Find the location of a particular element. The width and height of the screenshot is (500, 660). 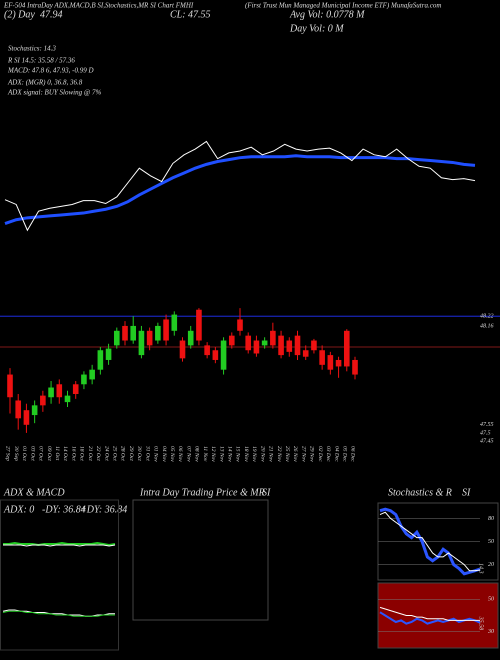

x-tick-label: 14 Nov is located at coordinates (230, 454).